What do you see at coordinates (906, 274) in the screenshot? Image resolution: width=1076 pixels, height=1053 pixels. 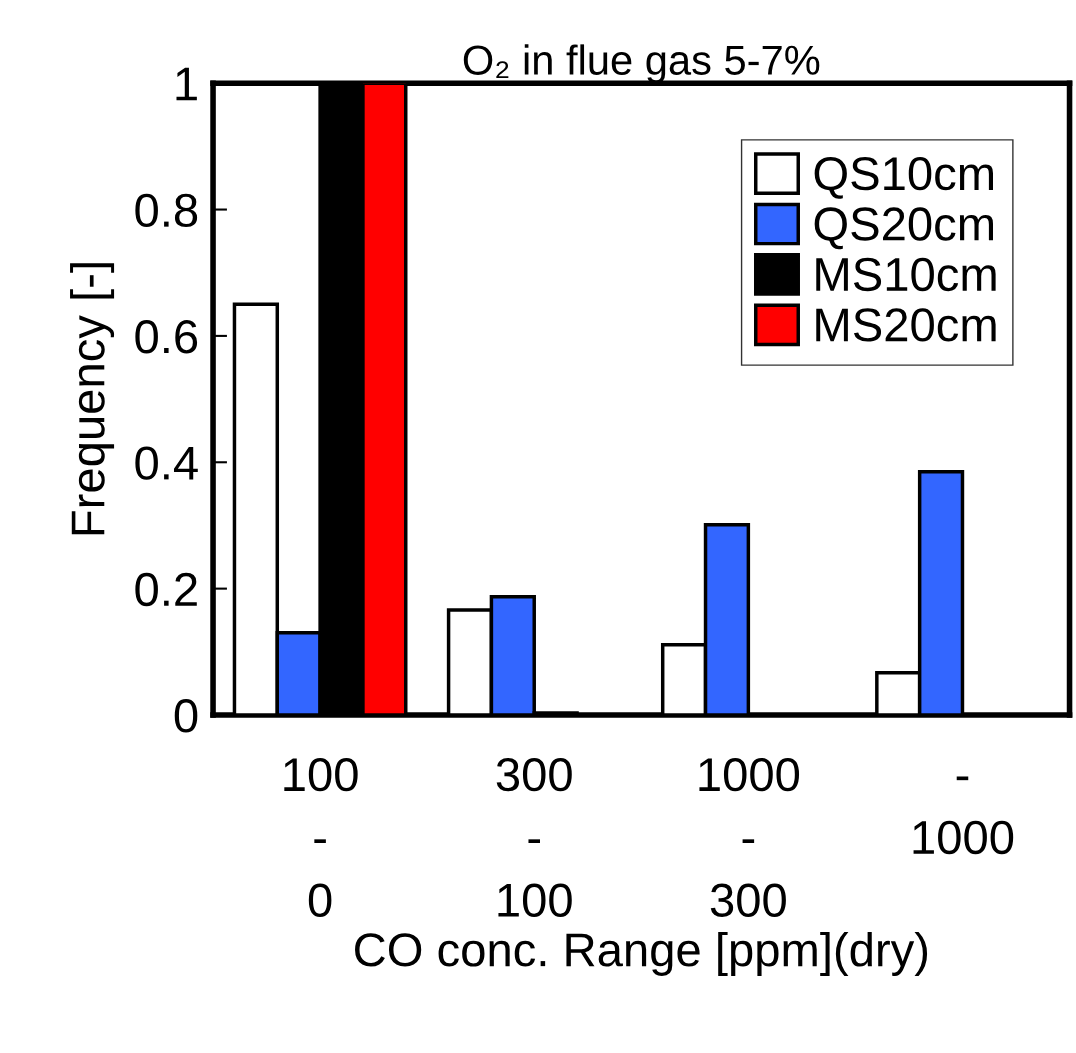 I see `legend-label: MS10cm` at bounding box center [906, 274].